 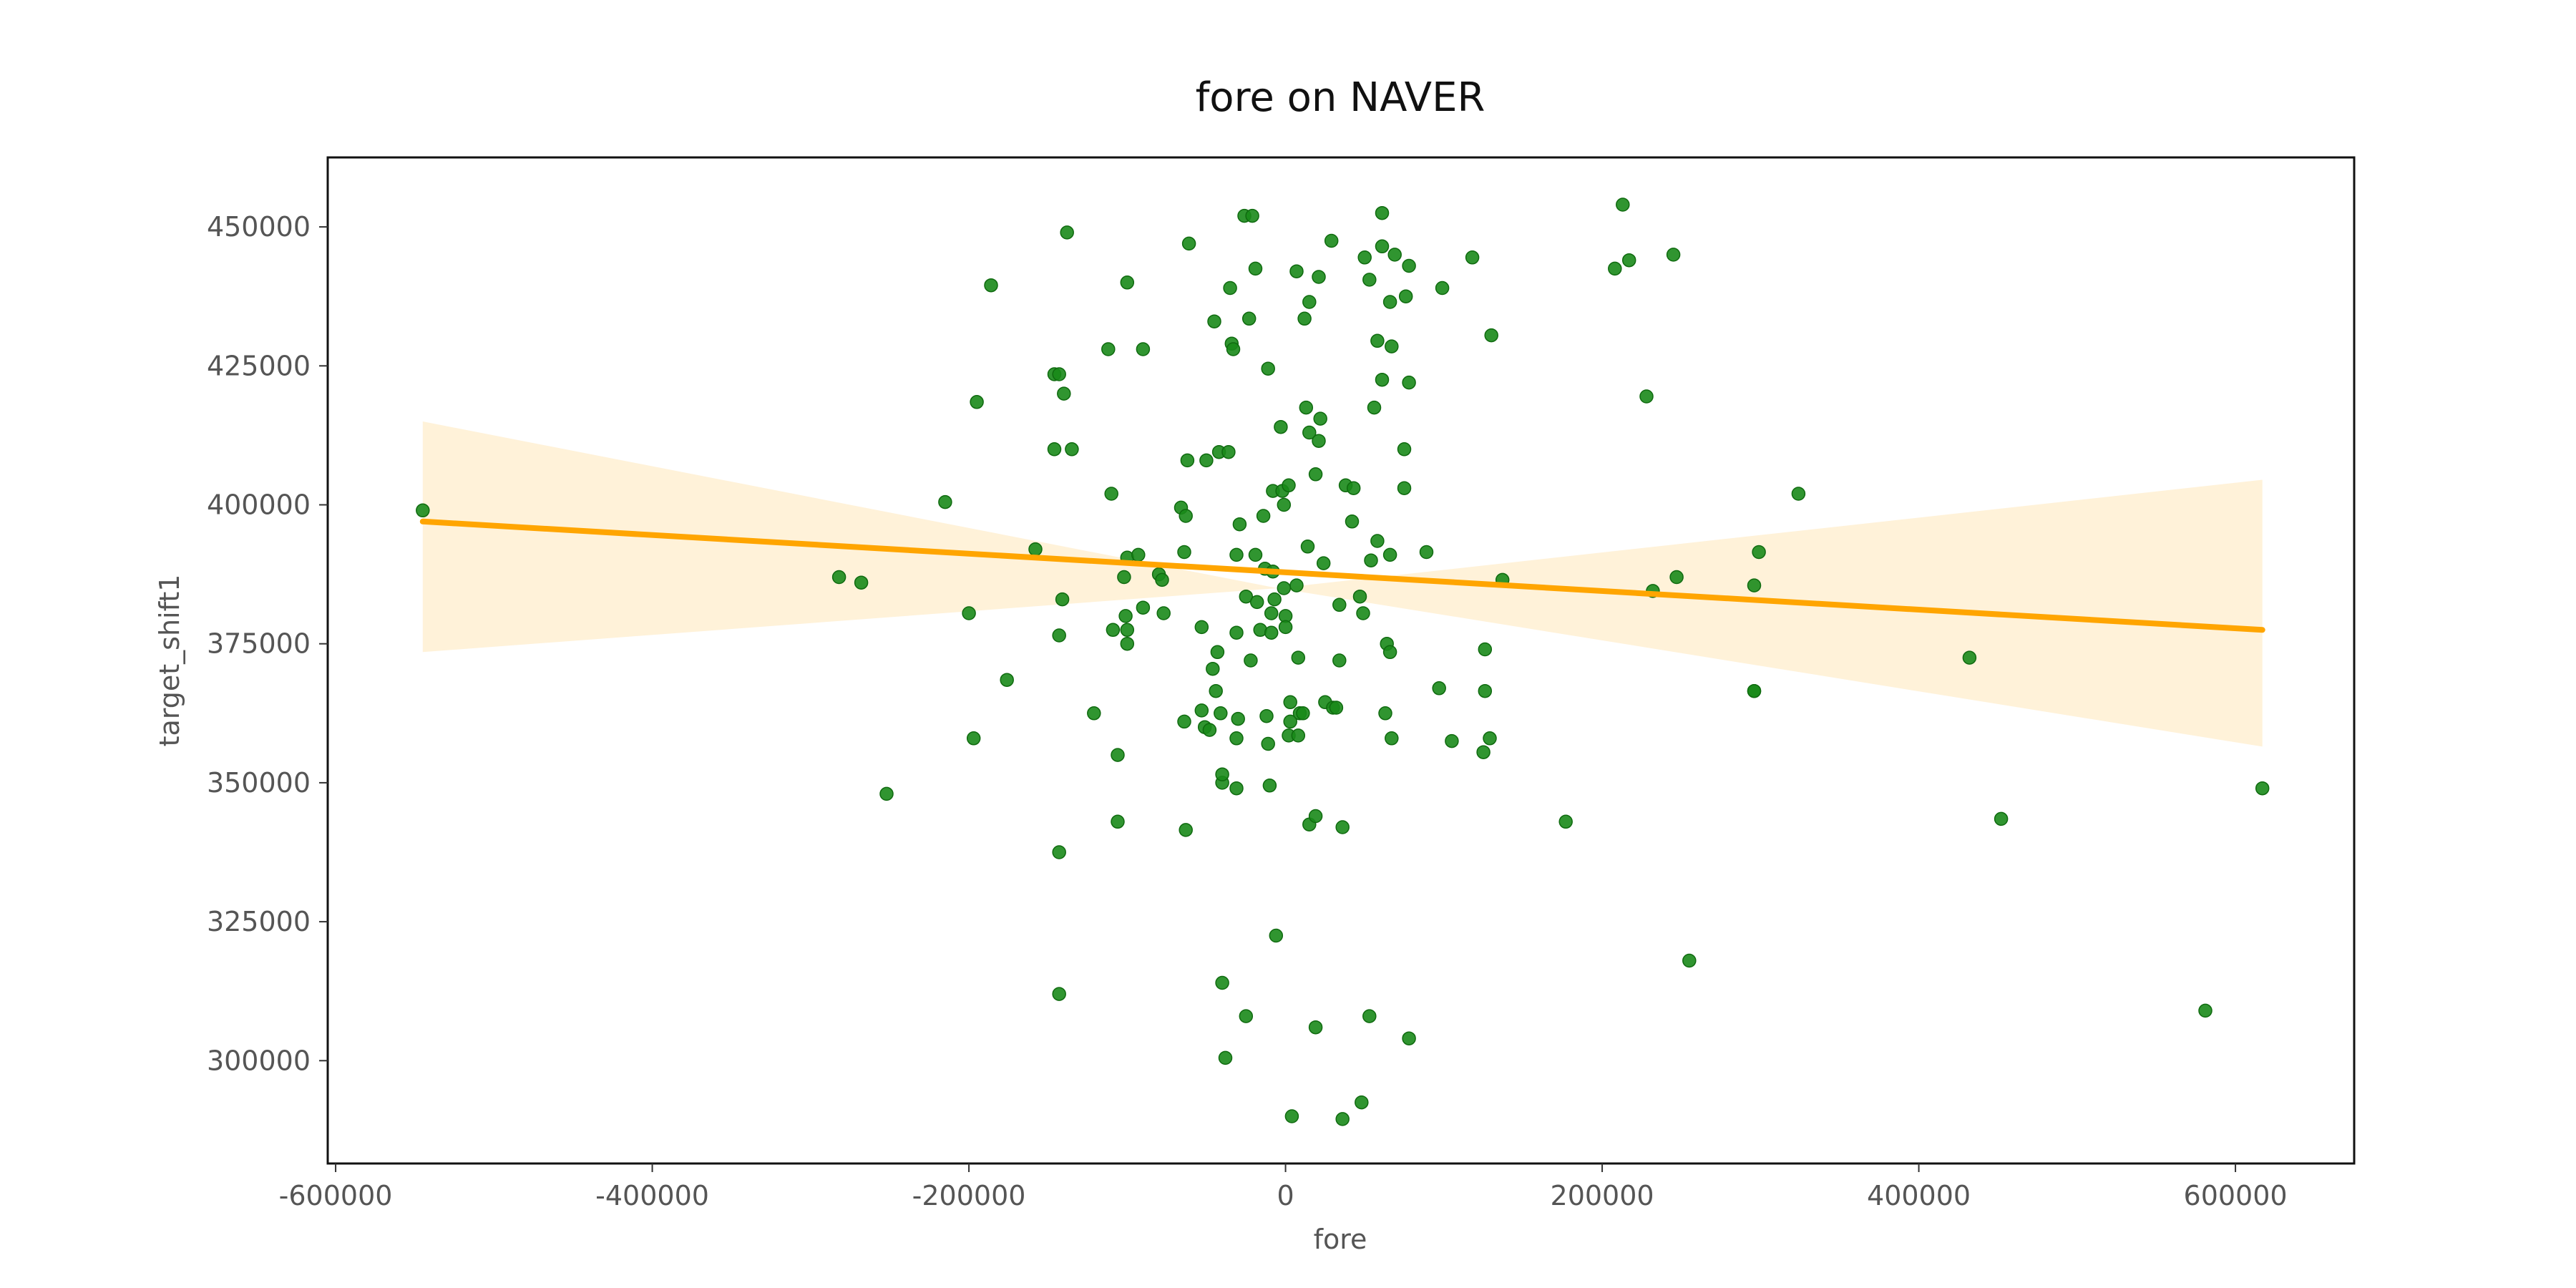 What do you see at coordinates (259, 365) in the screenshot?
I see `y-tick-label: 425000` at bounding box center [259, 365].